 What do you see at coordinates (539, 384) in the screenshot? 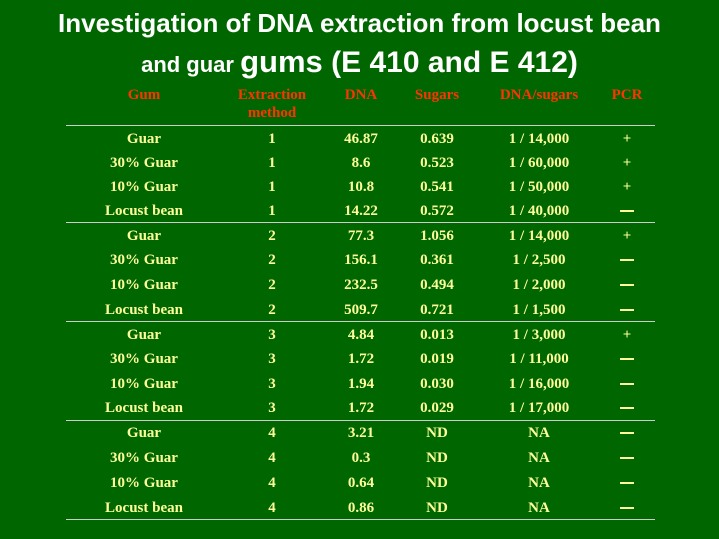
I see `cell-dna-sugars: 1 / 16,000` at bounding box center [539, 384].